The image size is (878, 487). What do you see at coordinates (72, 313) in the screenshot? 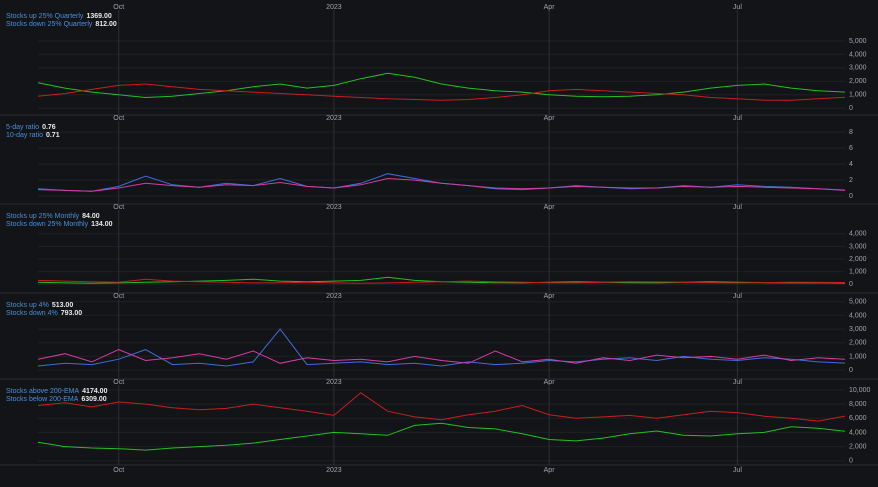
I see `legend-value: 793.00` at bounding box center [72, 313].